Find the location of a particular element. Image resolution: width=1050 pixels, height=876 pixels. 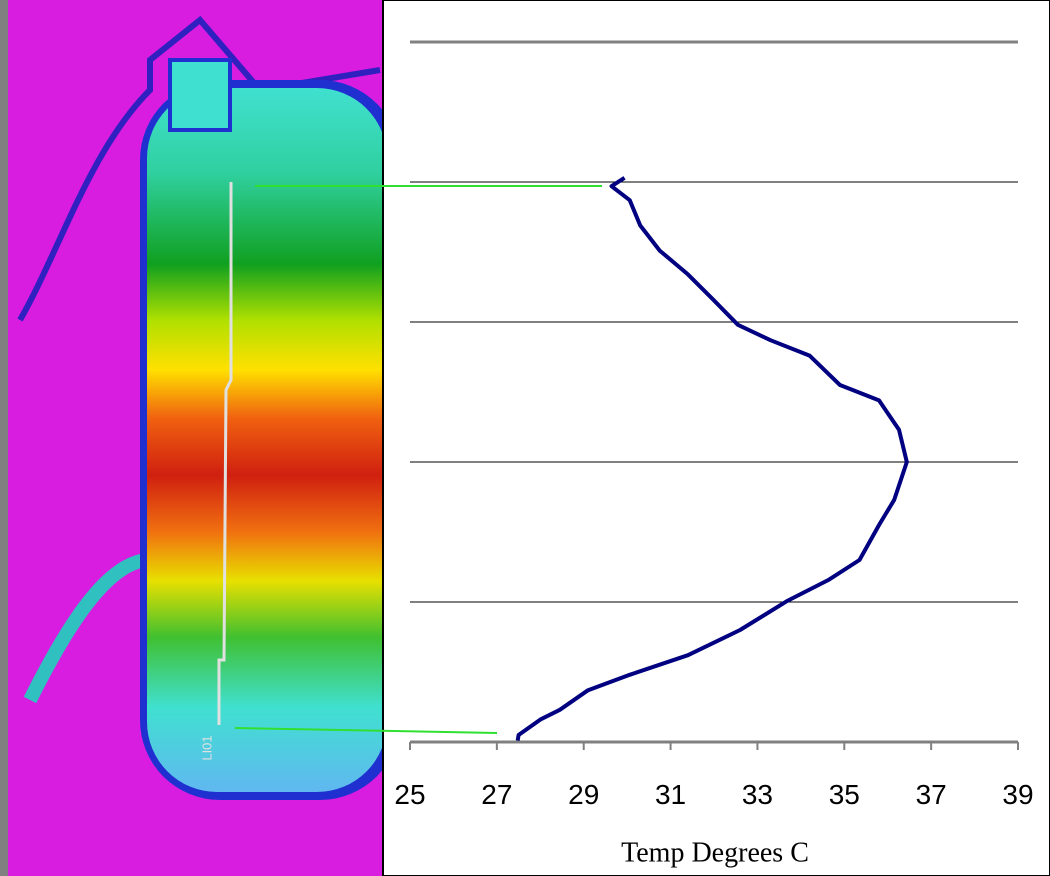

x-tick-label: 29 is located at coordinates (583, 794).